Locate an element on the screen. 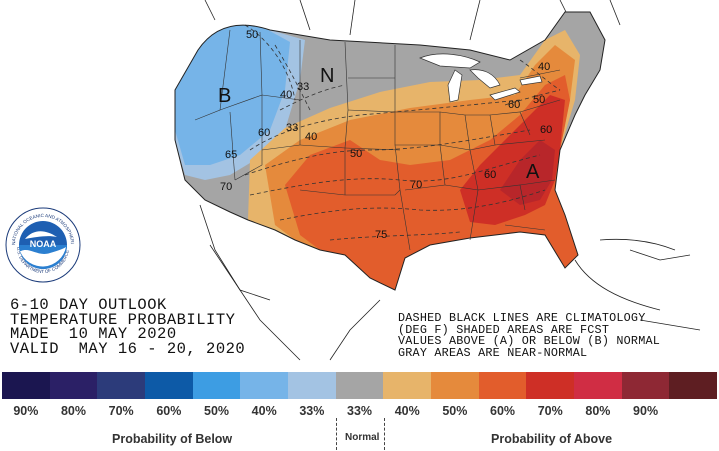 The height and width of the screenshot is (451, 719). legend-color-bar is located at coordinates (360, 385).